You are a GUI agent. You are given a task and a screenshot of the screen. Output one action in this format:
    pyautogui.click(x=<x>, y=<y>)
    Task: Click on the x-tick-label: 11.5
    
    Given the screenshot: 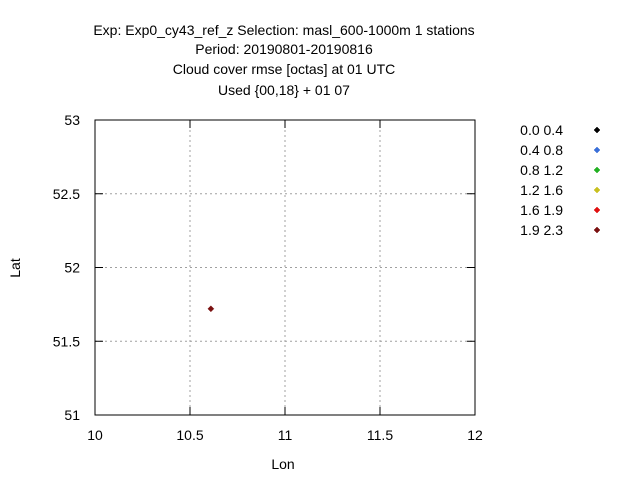 What is the action you would take?
    pyautogui.click(x=380, y=435)
    